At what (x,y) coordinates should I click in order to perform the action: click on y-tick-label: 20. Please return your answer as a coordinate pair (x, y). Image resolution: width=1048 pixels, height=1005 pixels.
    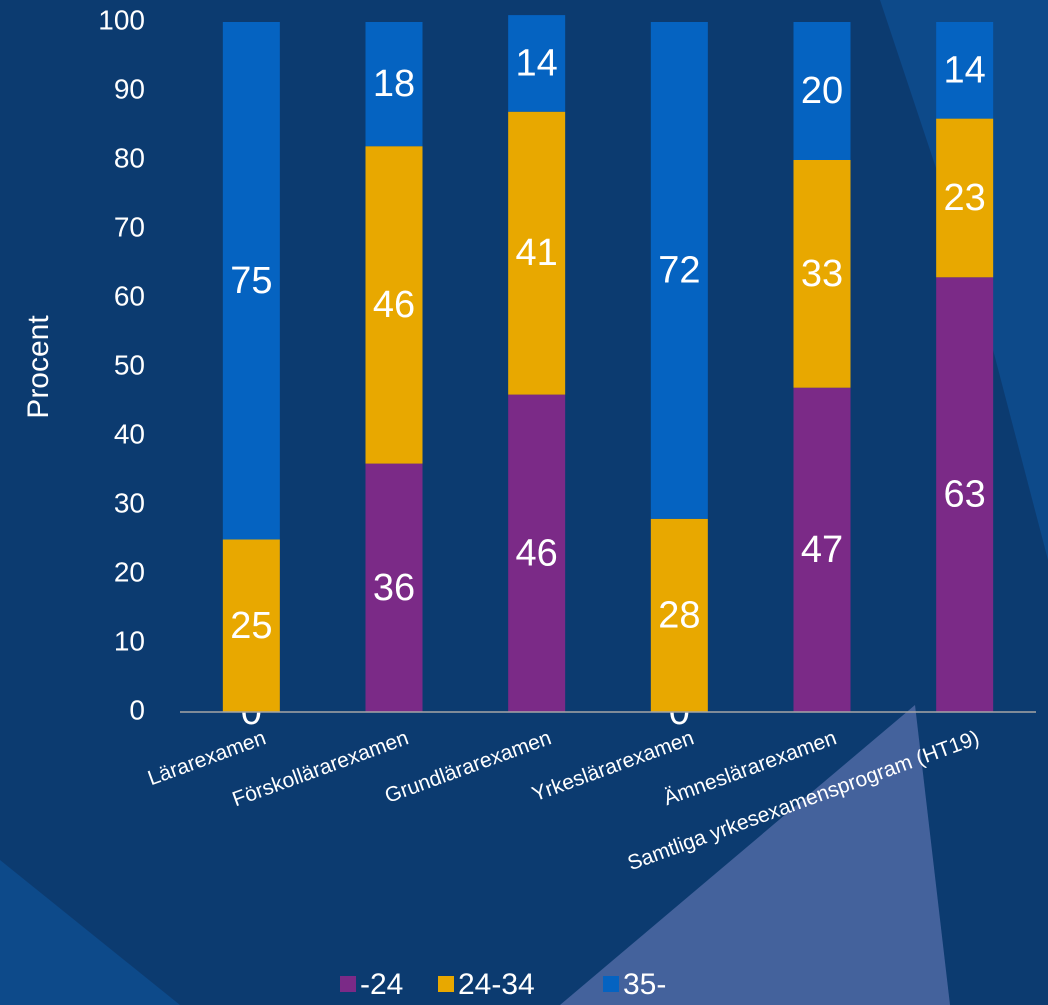
    Looking at the image, I should click on (129, 571).